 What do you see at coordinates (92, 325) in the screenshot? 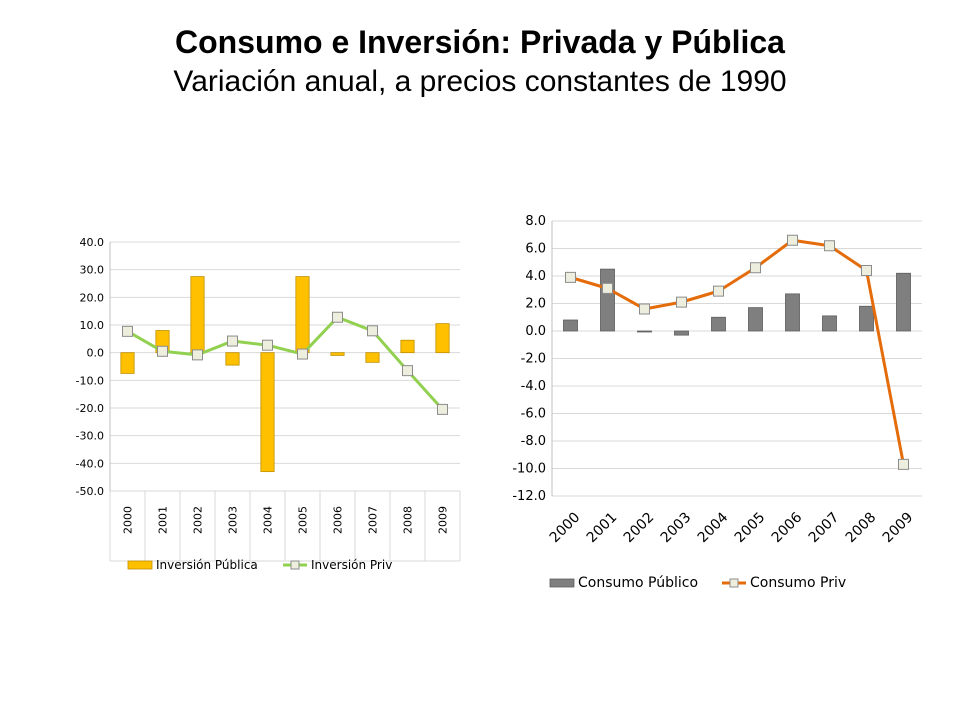
I see `y-tick-label: 10.0` at bounding box center [92, 325].